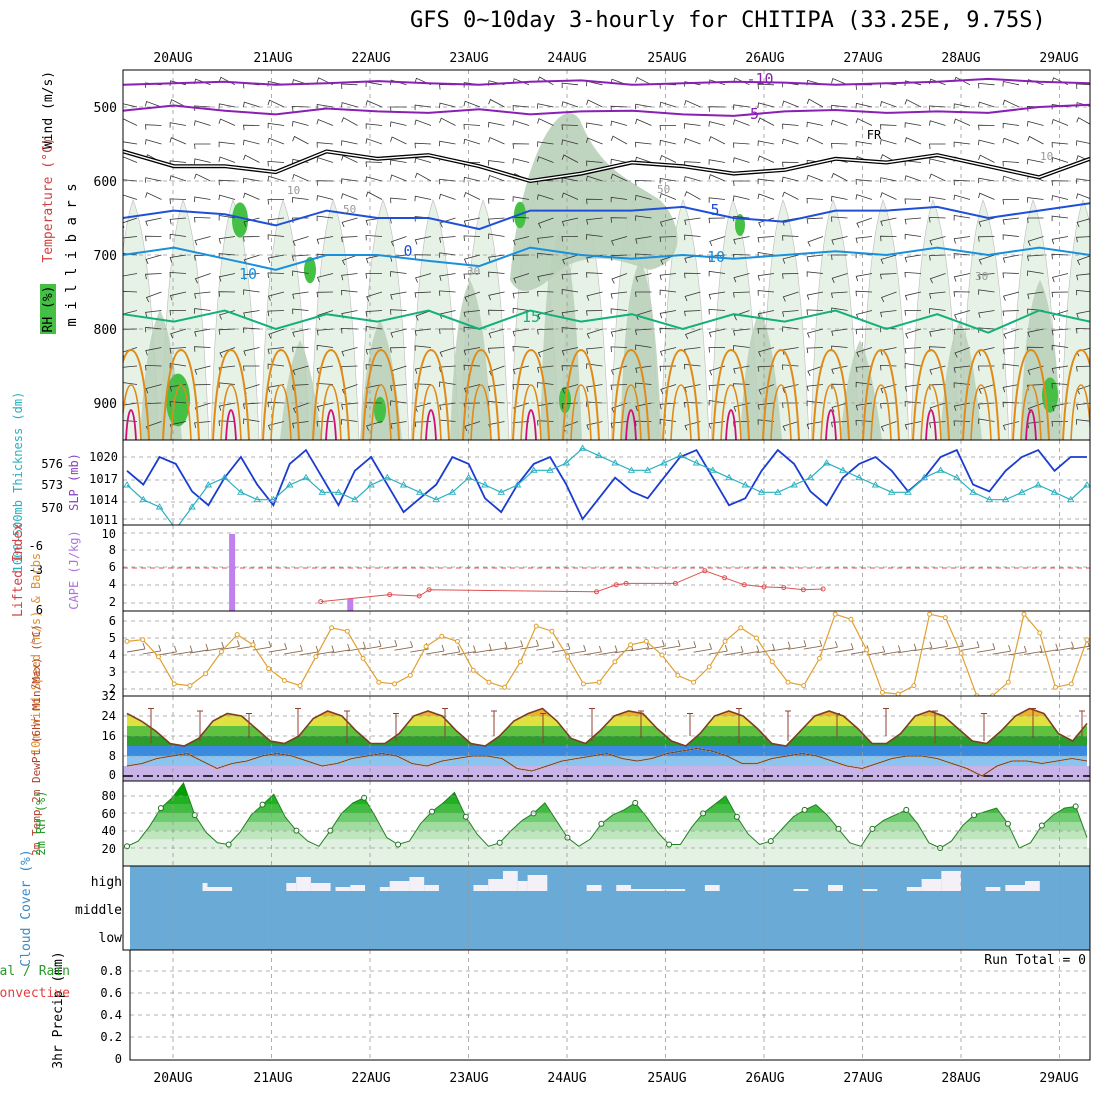 Image resolution: width=1100 pixels, height=1104 pixels. What do you see at coordinates (105, 108) in the screenshot?
I see `ytick-500: 500` at bounding box center [105, 108].